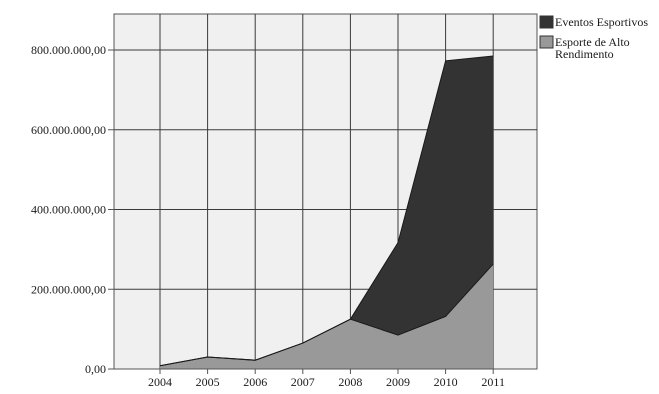 This screenshot has width=659, height=394. I want to click on y-tick-label: 0,00, so click(95, 369).